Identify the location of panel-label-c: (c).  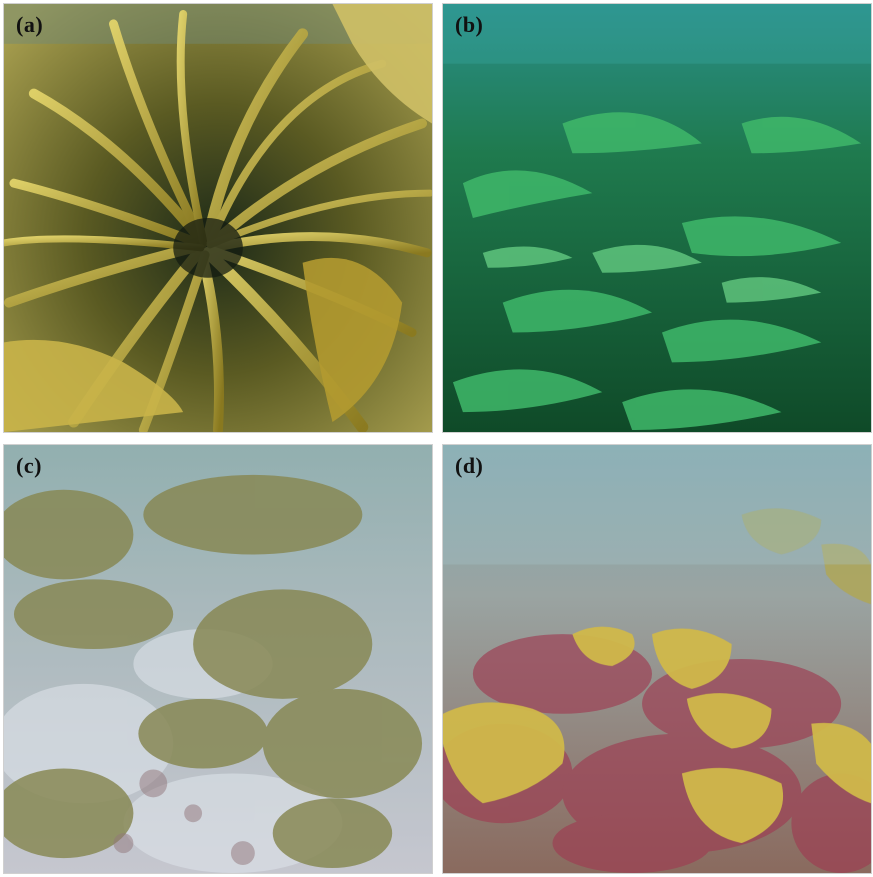
(29, 465).